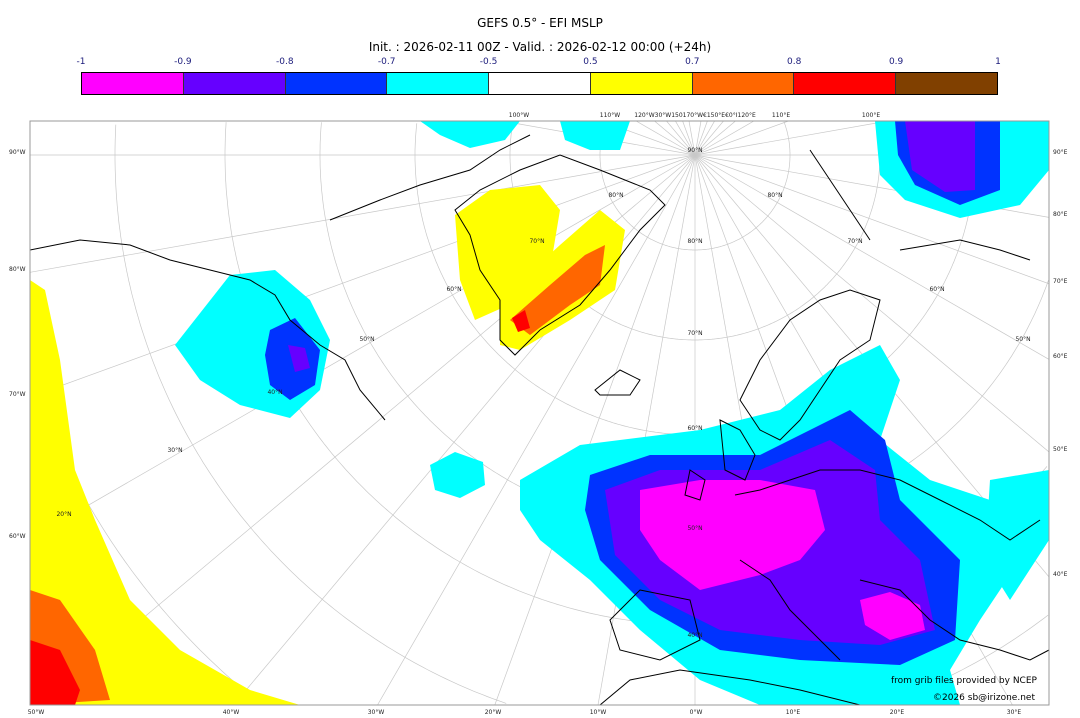 The height and width of the screenshot is (718, 1080). I want to click on colorbar-tick: -0.5, so click(488, 62).